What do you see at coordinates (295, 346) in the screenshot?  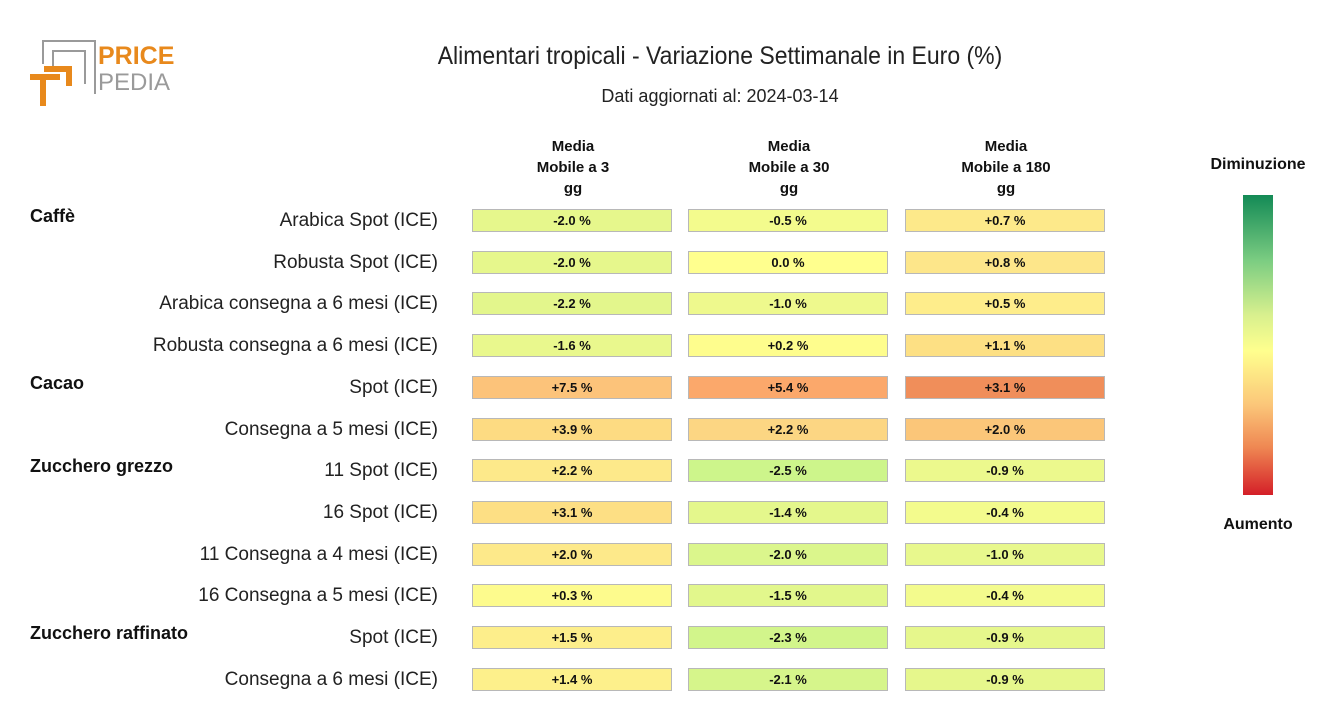 I see `row-label: Robusta consegna a 6 mesi (ICE)` at bounding box center [295, 346].